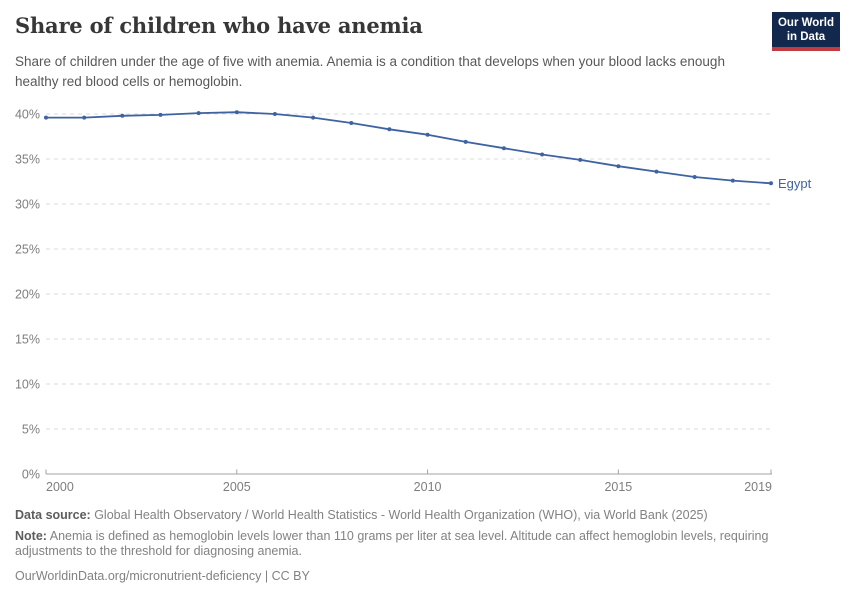  Describe the element at coordinates (53, 515) in the screenshot. I see `data-source-label: Data source:` at that location.